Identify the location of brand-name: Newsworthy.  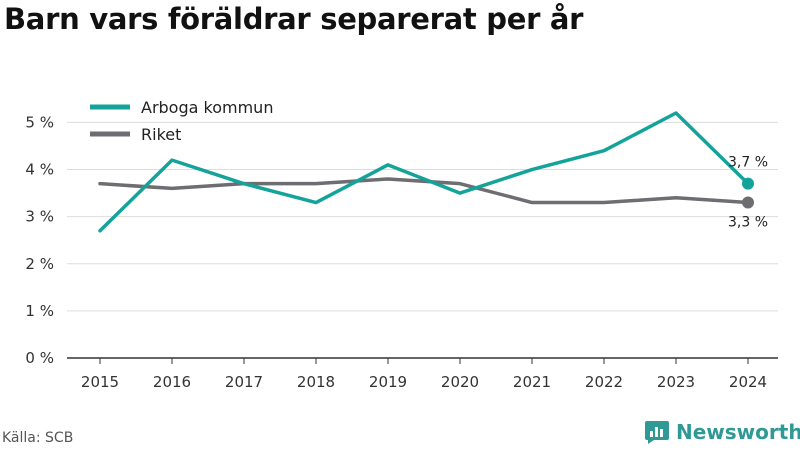
(738, 432).